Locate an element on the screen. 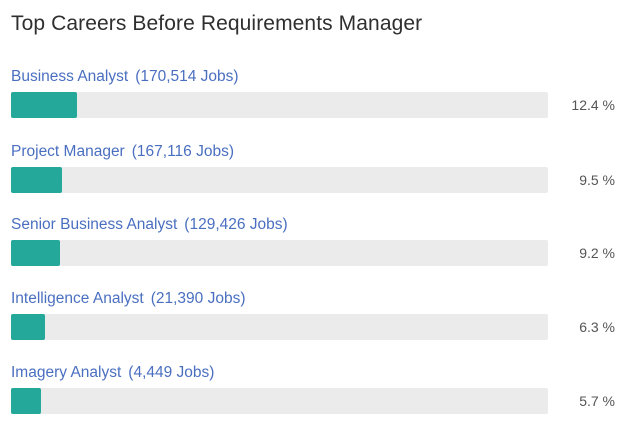 This screenshot has width=635, height=424. page-title: Top Careers Before Requirements Manager is located at coordinates (217, 23).